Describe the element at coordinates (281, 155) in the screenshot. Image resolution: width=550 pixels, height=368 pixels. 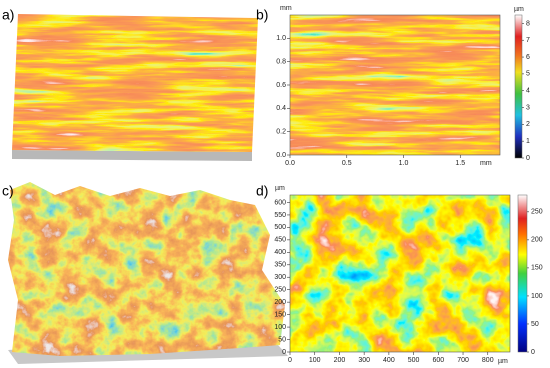
I see `y-tick-label: 0.0` at that location.